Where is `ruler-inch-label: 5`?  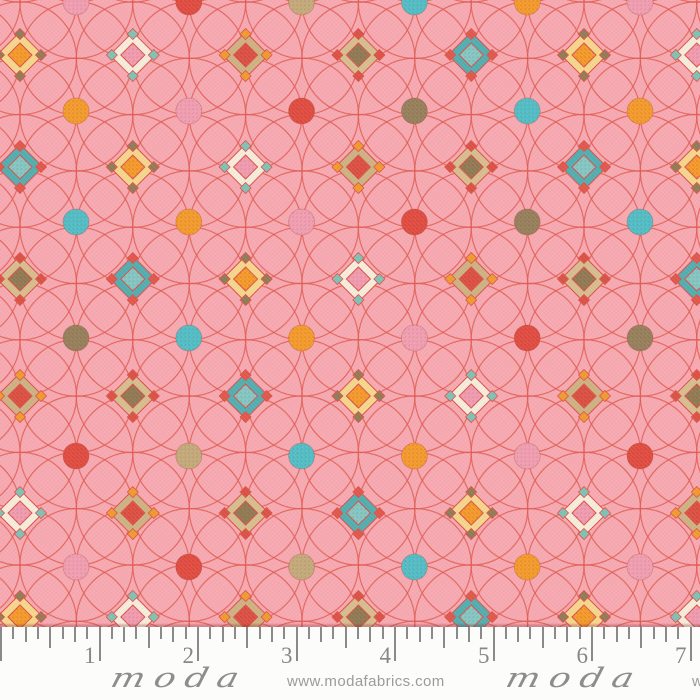 ruler-inch-label: 5 is located at coordinates (484, 655).